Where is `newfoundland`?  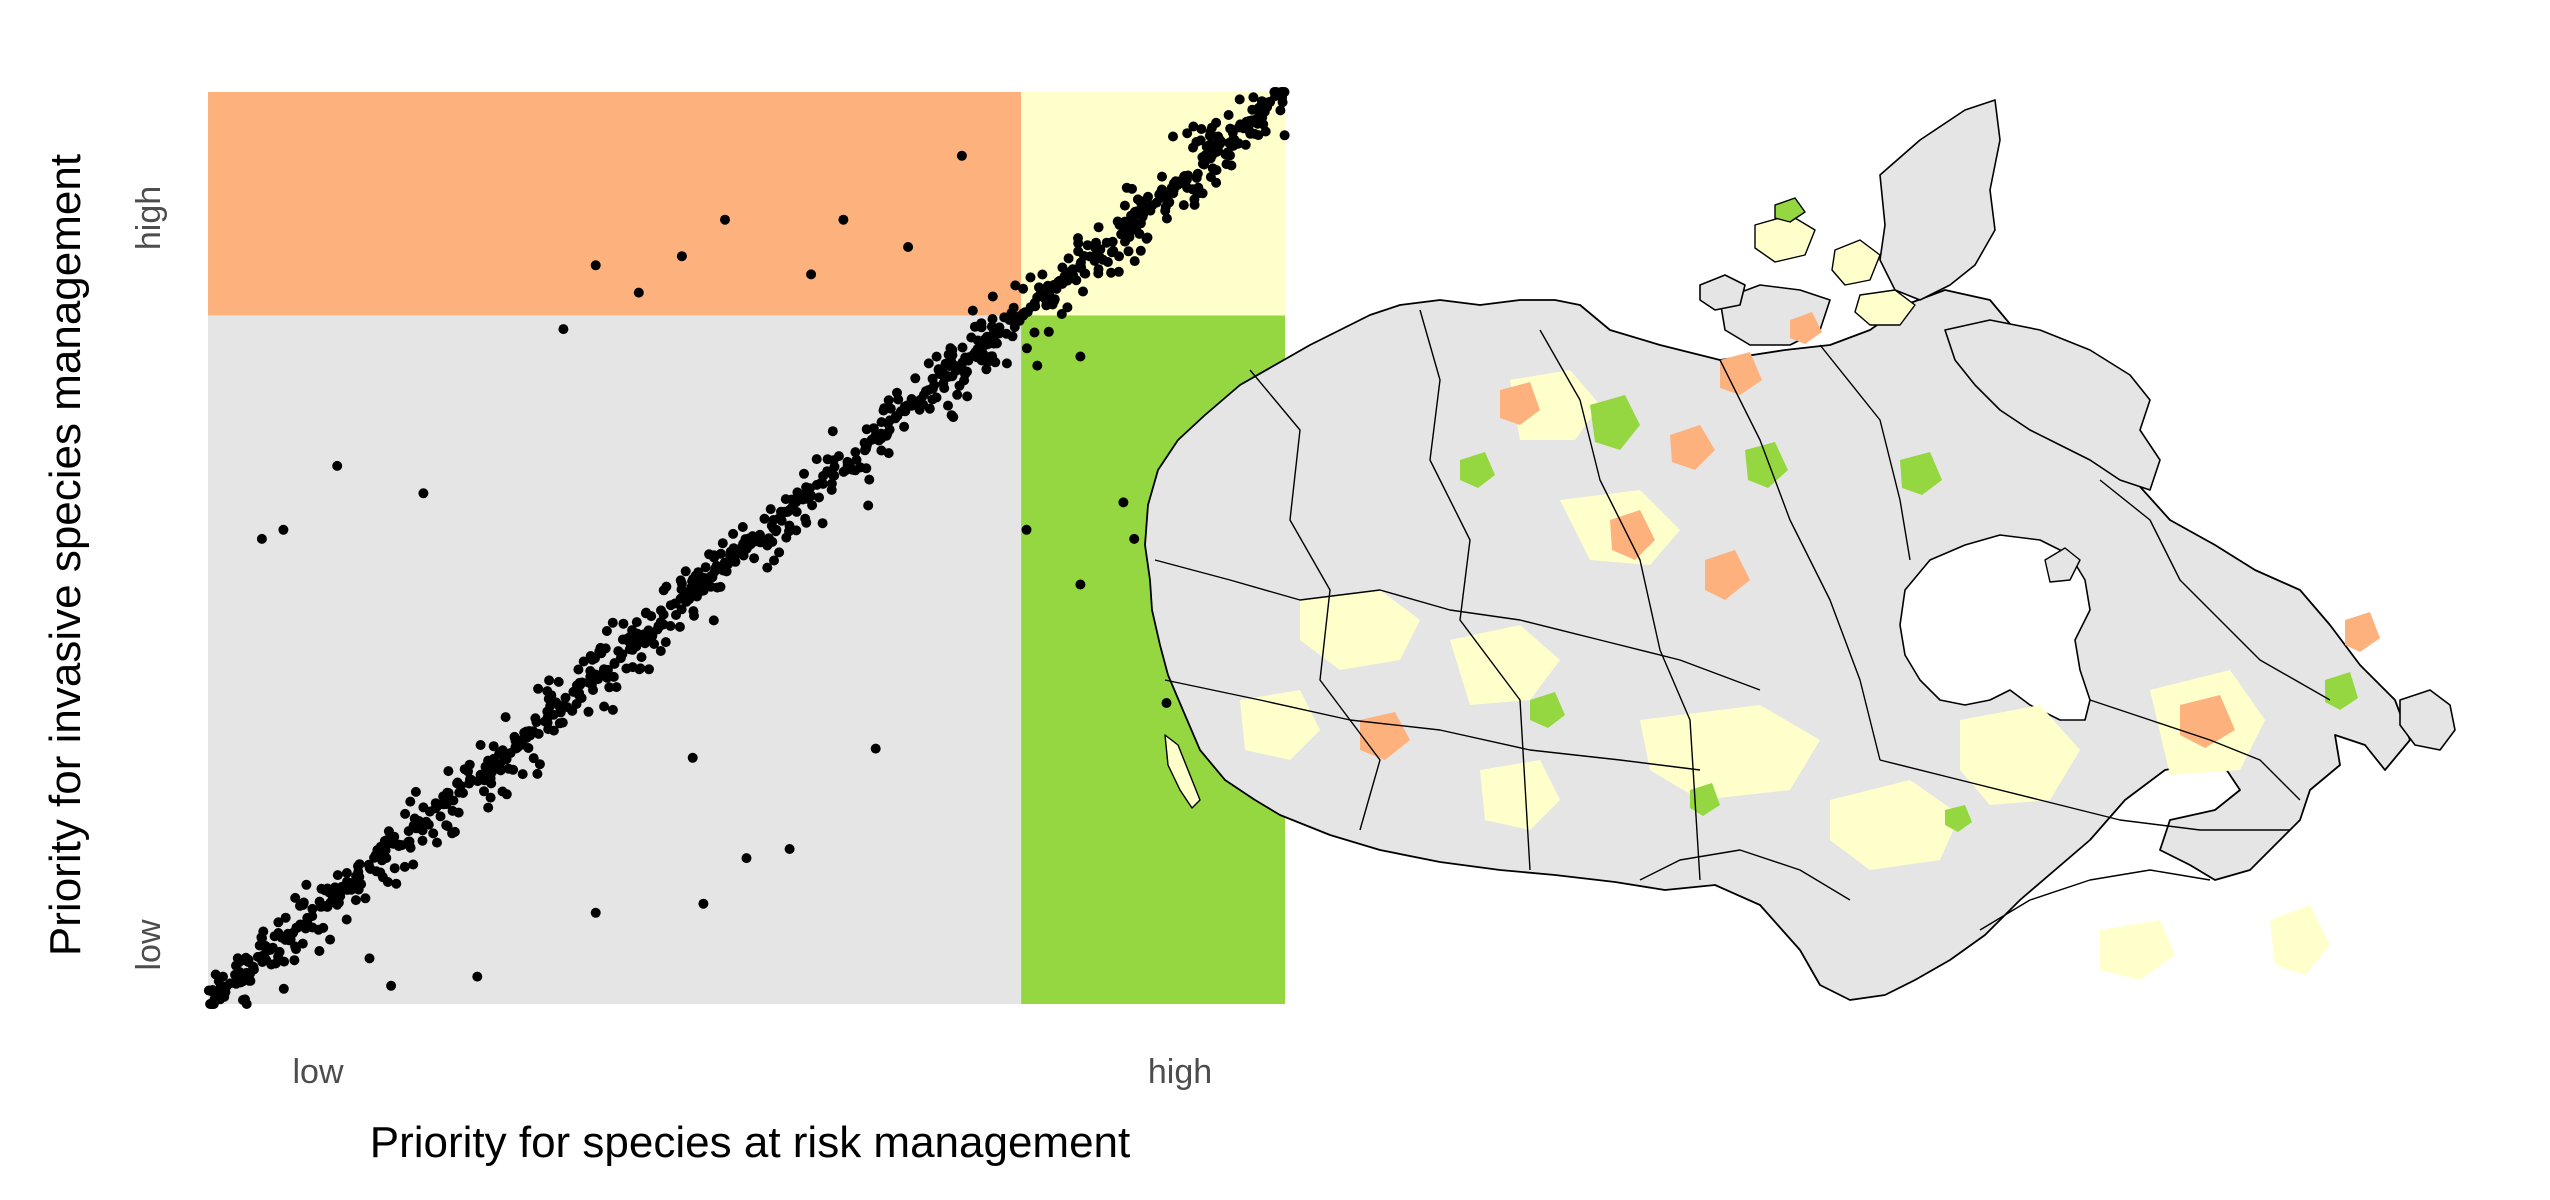 newfoundland is located at coordinates (2427, 720).